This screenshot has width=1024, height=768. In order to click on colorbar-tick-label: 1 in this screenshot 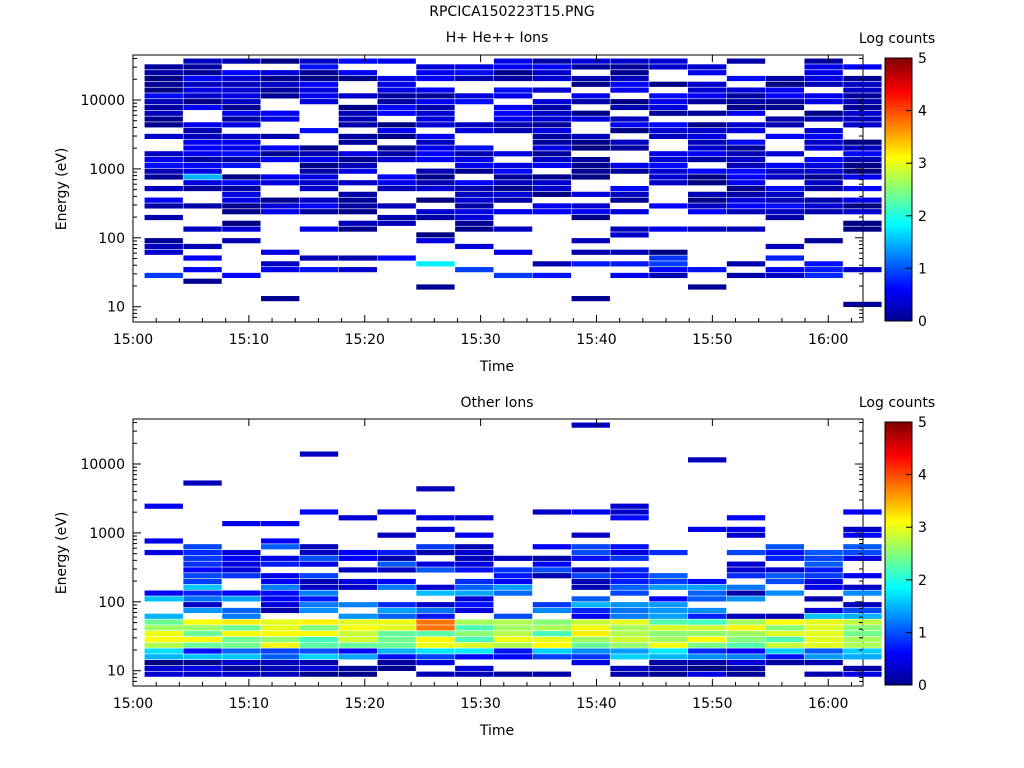, I will do `click(922, 269)`.